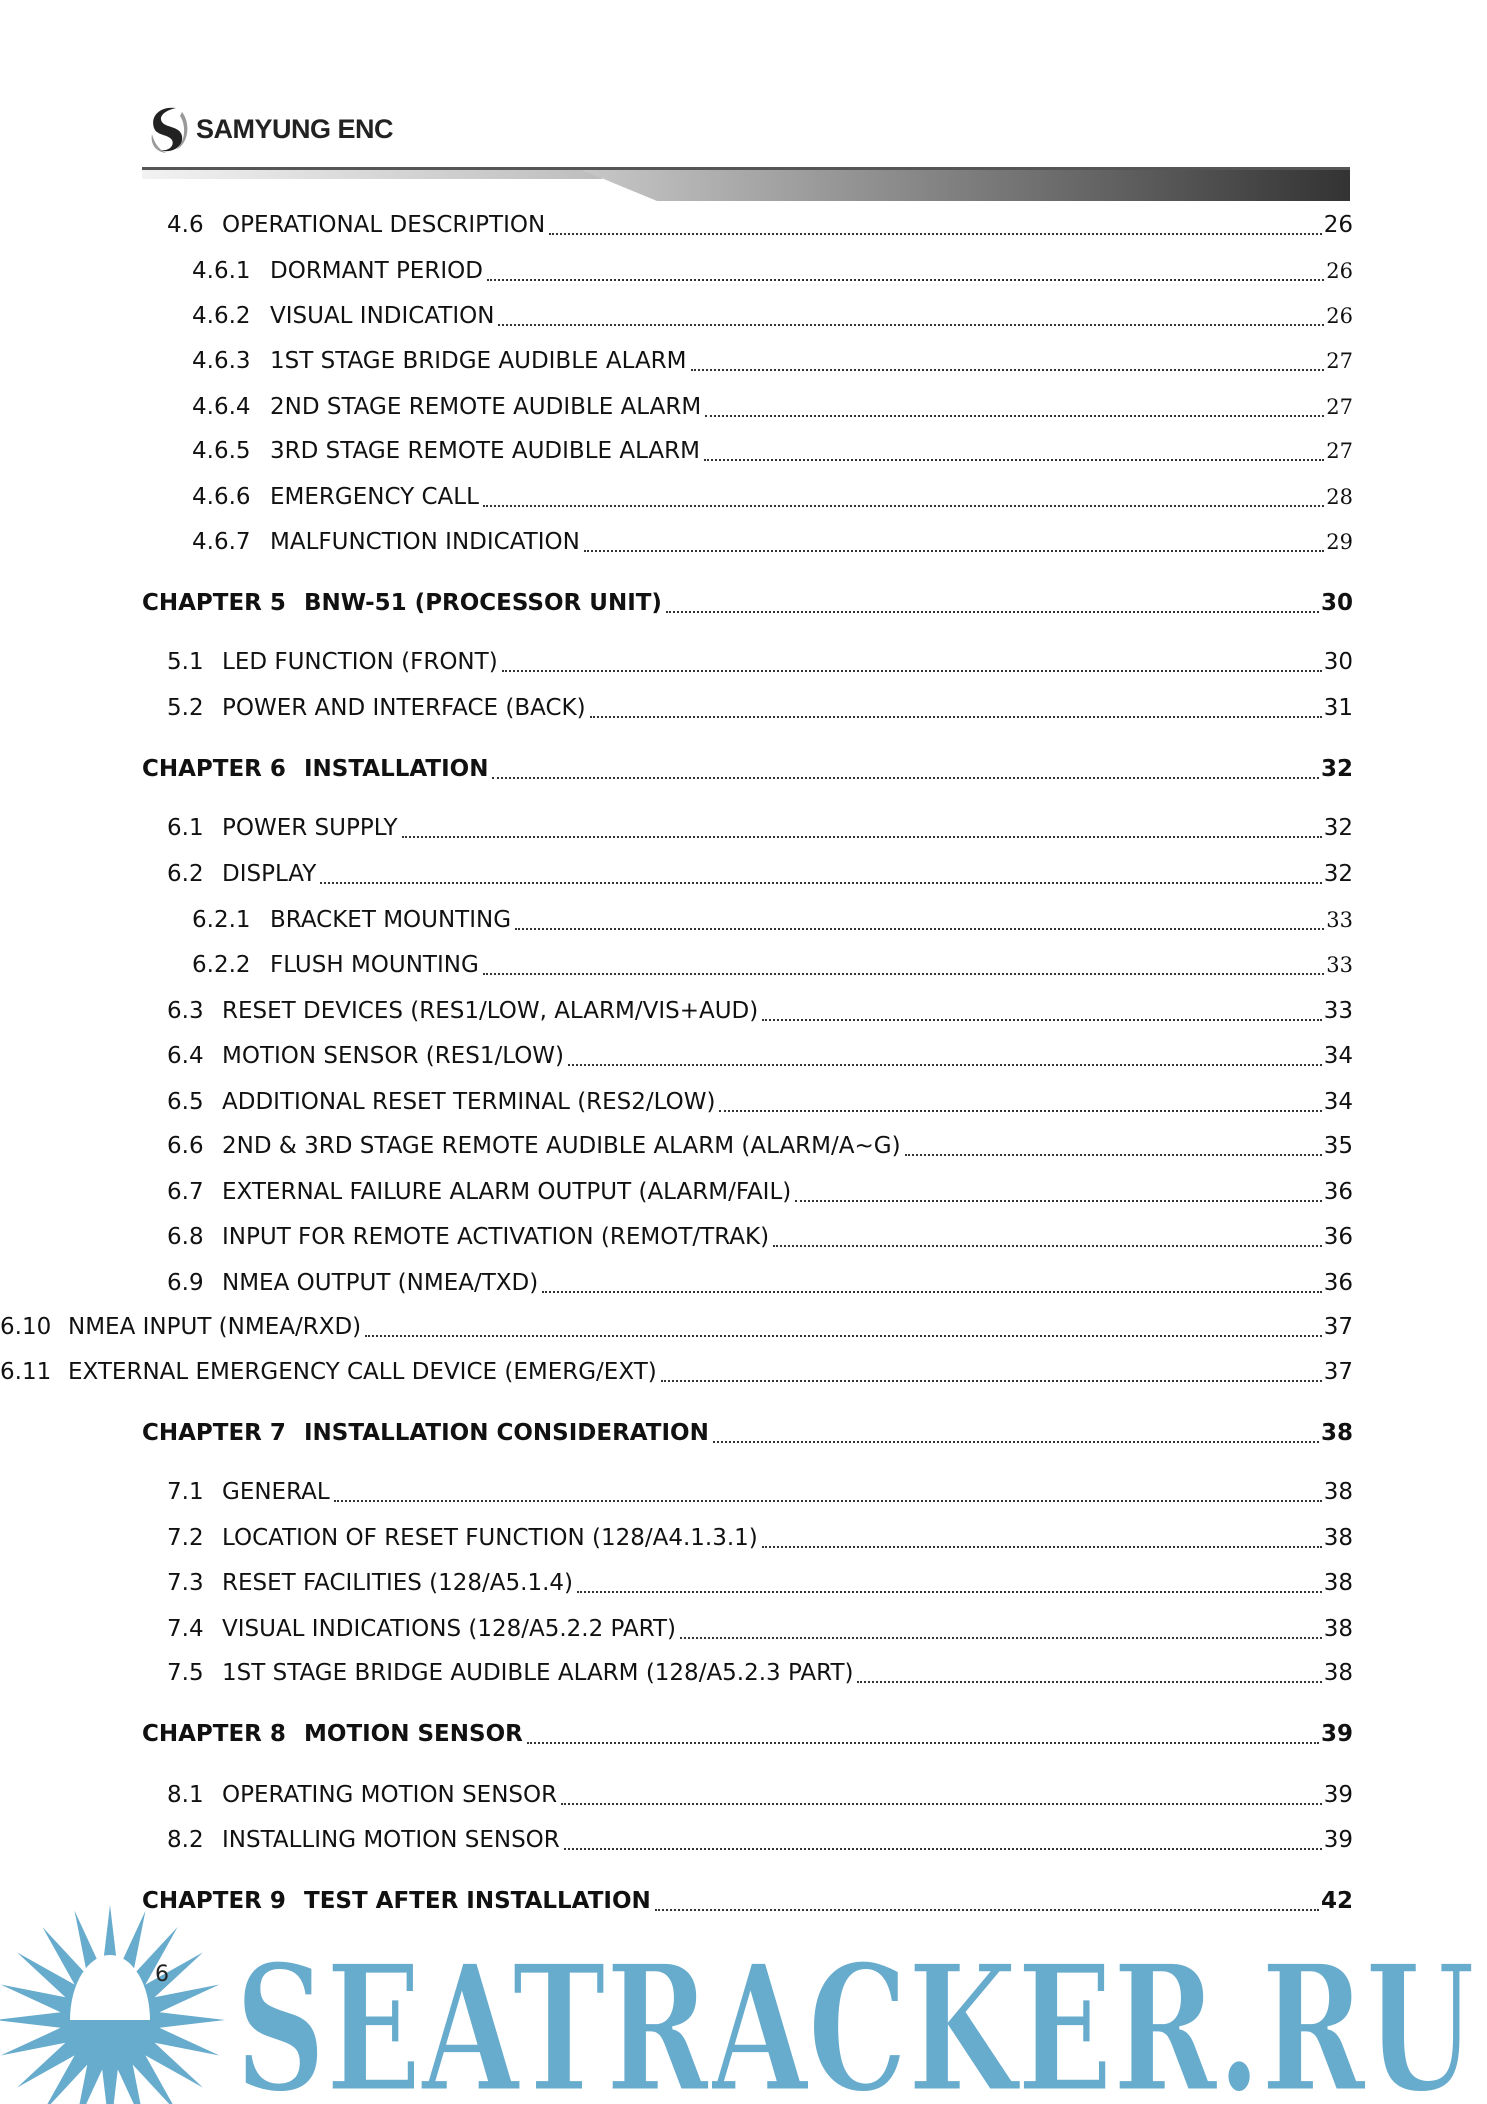  Describe the element at coordinates (676, 830) in the screenshot. I see `toc-entry: 6.1 POWER SUPPLY 32` at that location.